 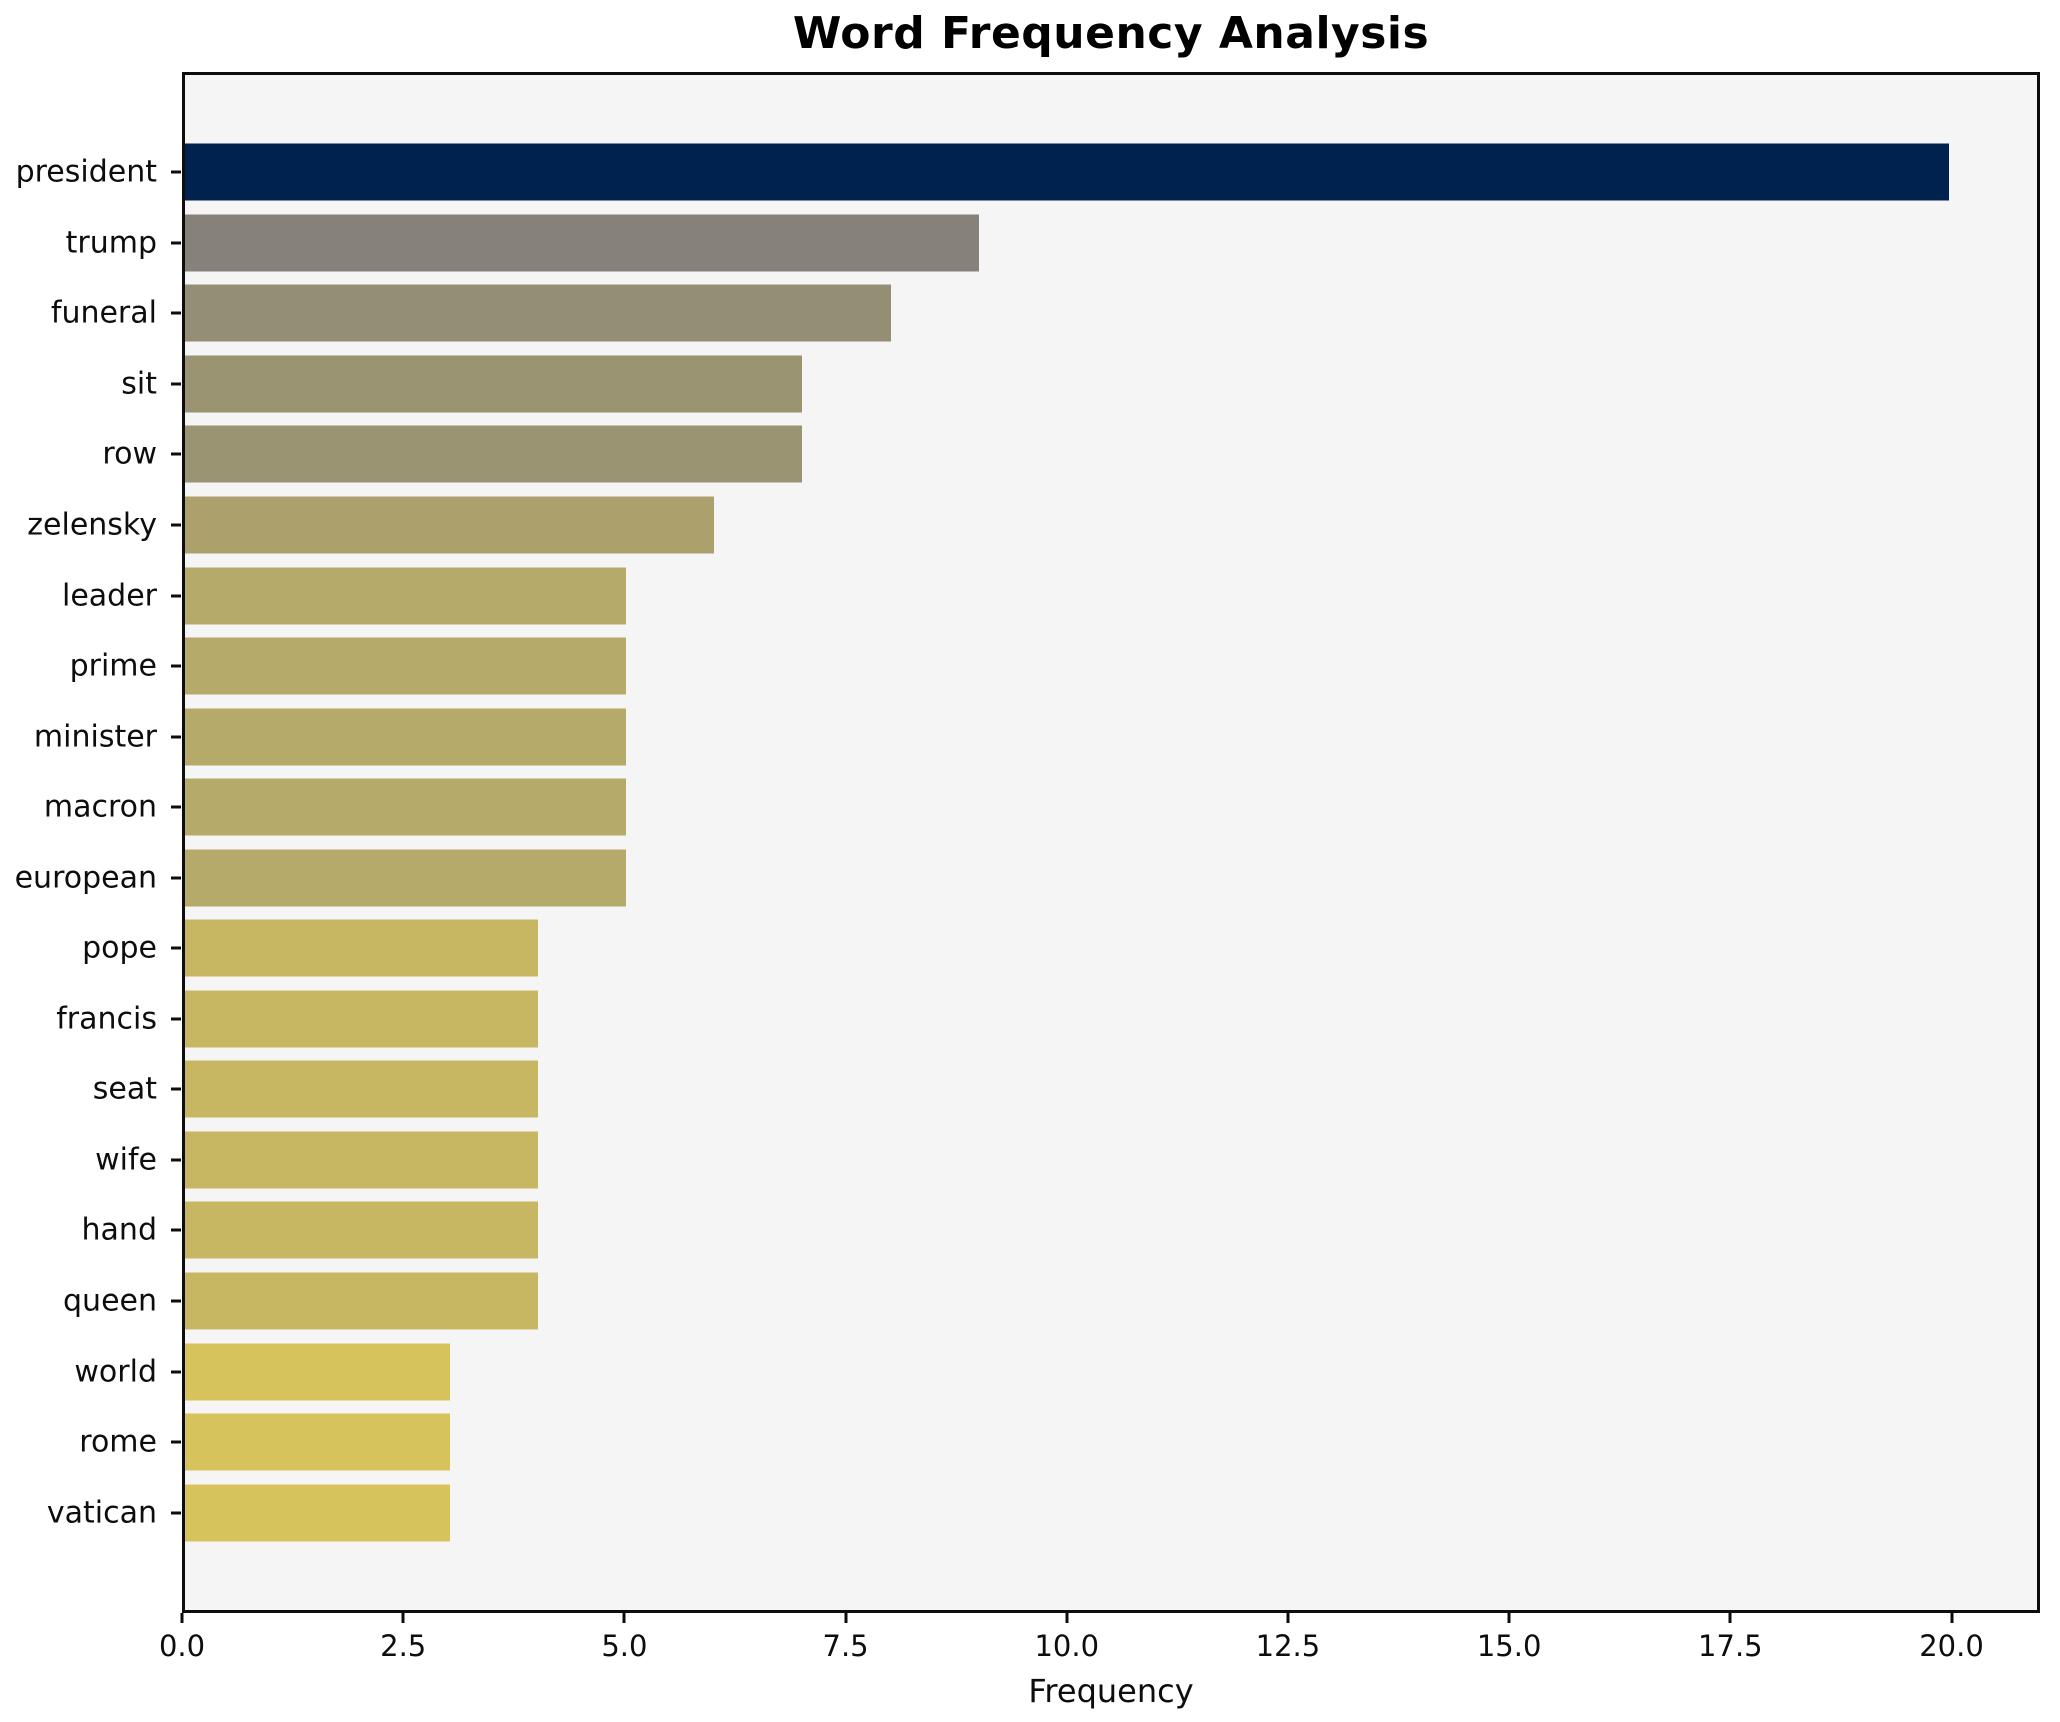 What do you see at coordinates (361, 1230) in the screenshot?
I see `bar-hand` at bounding box center [361, 1230].